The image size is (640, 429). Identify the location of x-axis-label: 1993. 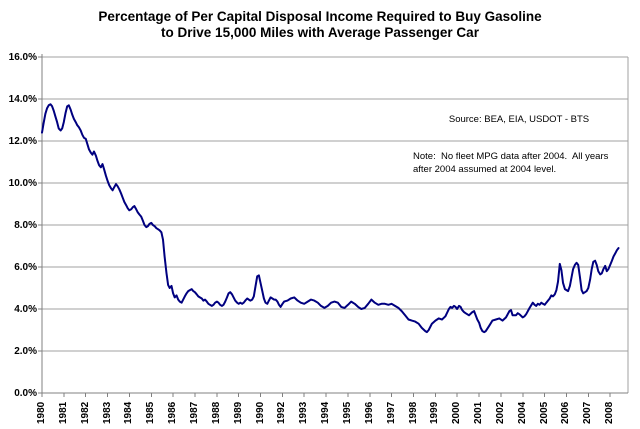
(304, 412).